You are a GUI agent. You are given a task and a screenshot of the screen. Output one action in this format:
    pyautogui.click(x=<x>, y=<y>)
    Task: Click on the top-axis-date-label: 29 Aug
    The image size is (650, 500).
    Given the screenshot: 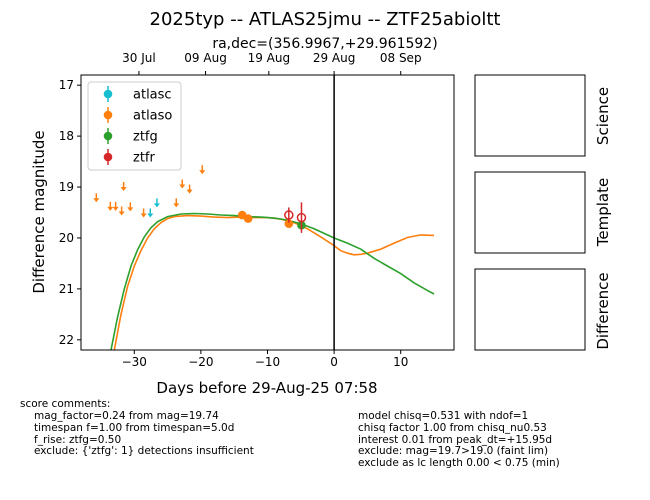 What is the action you would take?
    pyautogui.click(x=334, y=58)
    